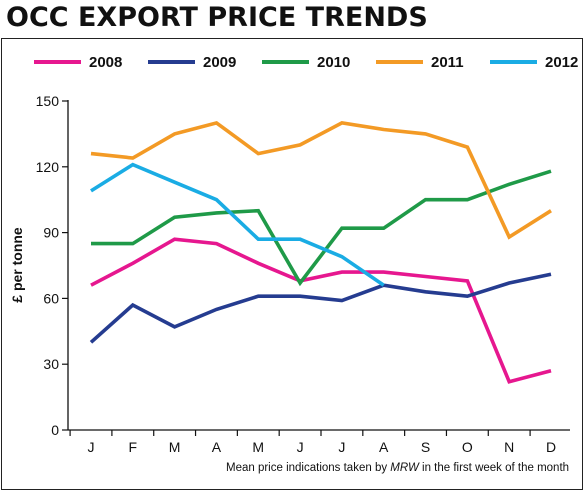 This screenshot has height=493, width=586. Describe the element at coordinates (48, 101) in the screenshot. I see `y-tick-label: 150` at that location.